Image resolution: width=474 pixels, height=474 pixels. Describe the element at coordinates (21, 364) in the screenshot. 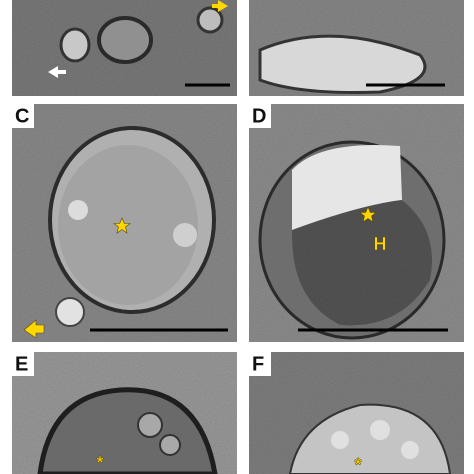

I see `panel-label: E` at that location.